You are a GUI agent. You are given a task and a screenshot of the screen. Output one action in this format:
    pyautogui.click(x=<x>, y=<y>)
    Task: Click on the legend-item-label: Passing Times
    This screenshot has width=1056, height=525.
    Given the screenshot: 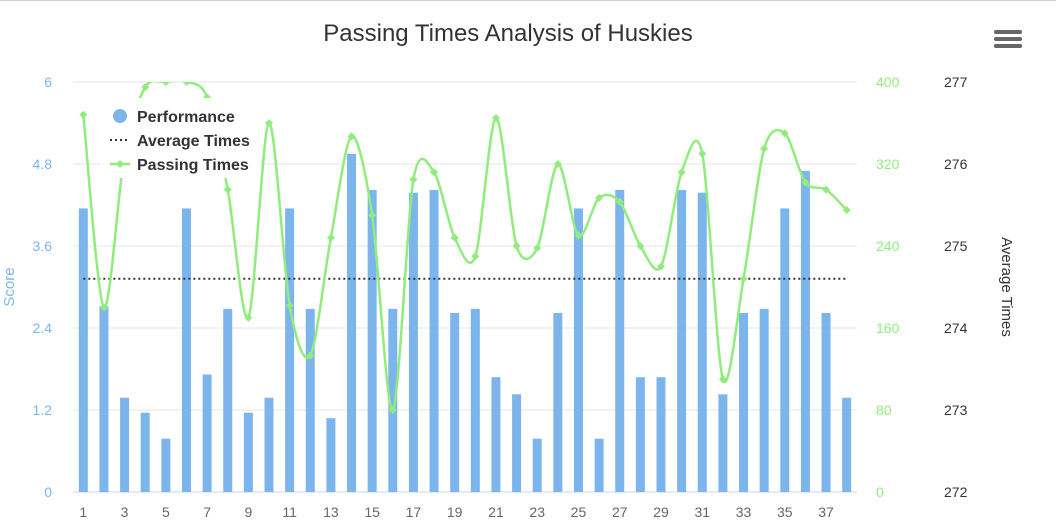 What is the action you would take?
    pyautogui.click(x=193, y=165)
    